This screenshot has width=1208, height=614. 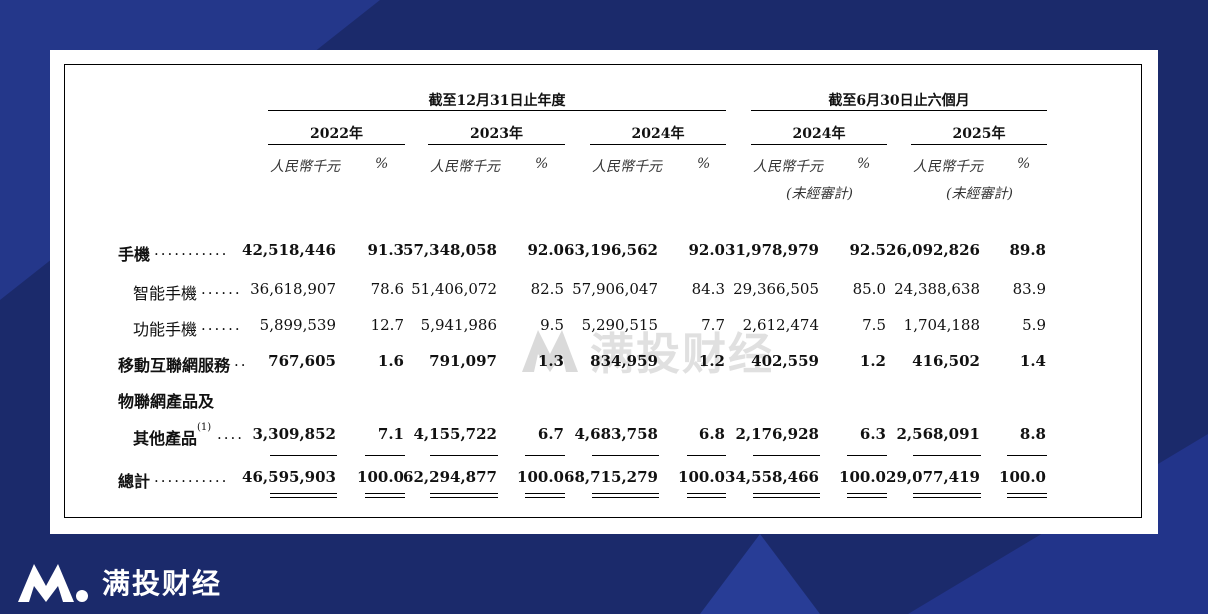 What do you see at coordinates (937, 289) in the screenshot?
I see `cell-amount: 24,388,638` at bounding box center [937, 289].